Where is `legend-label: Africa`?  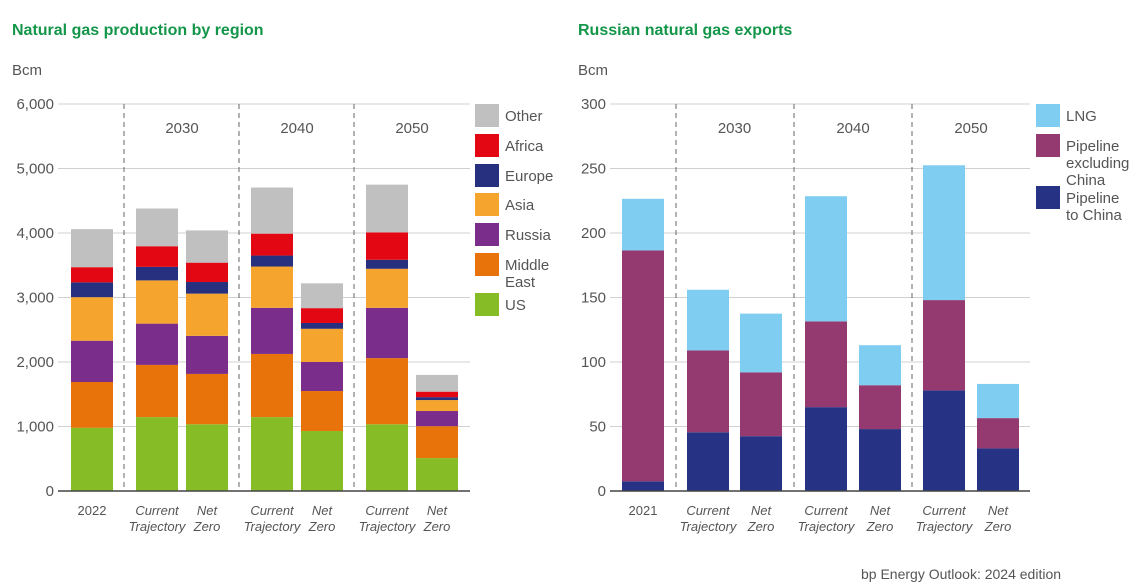
legend-label: Africa is located at coordinates (524, 146).